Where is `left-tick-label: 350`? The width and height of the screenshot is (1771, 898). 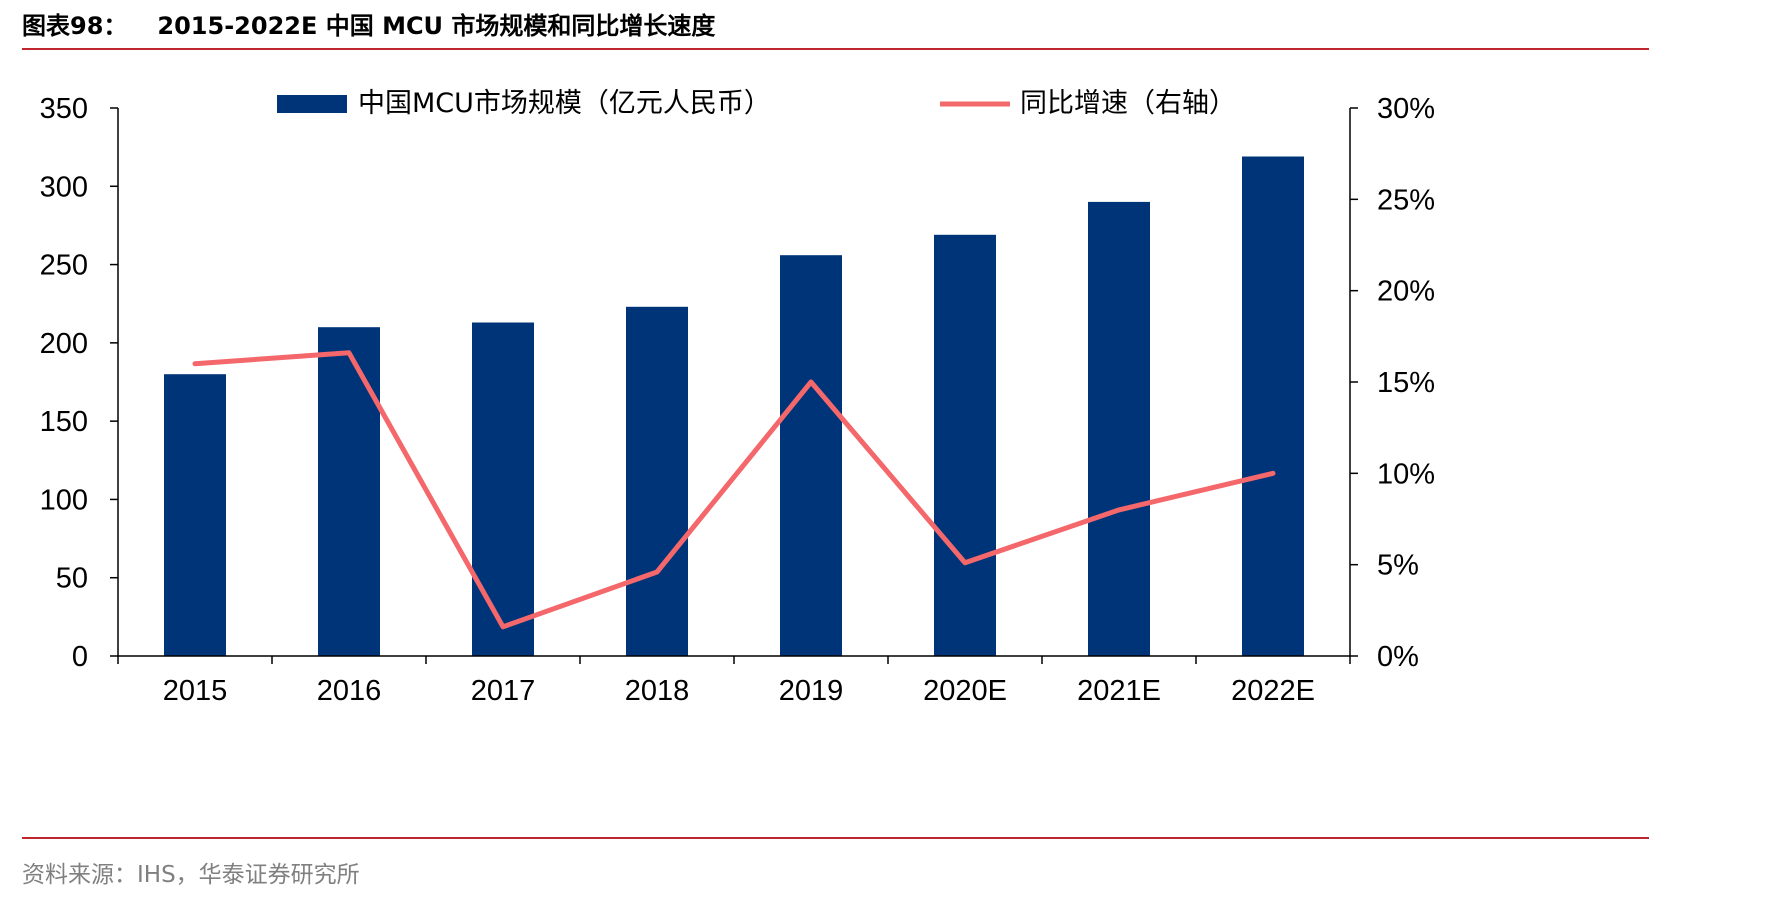
left-tick-label: 350 is located at coordinates (64, 109).